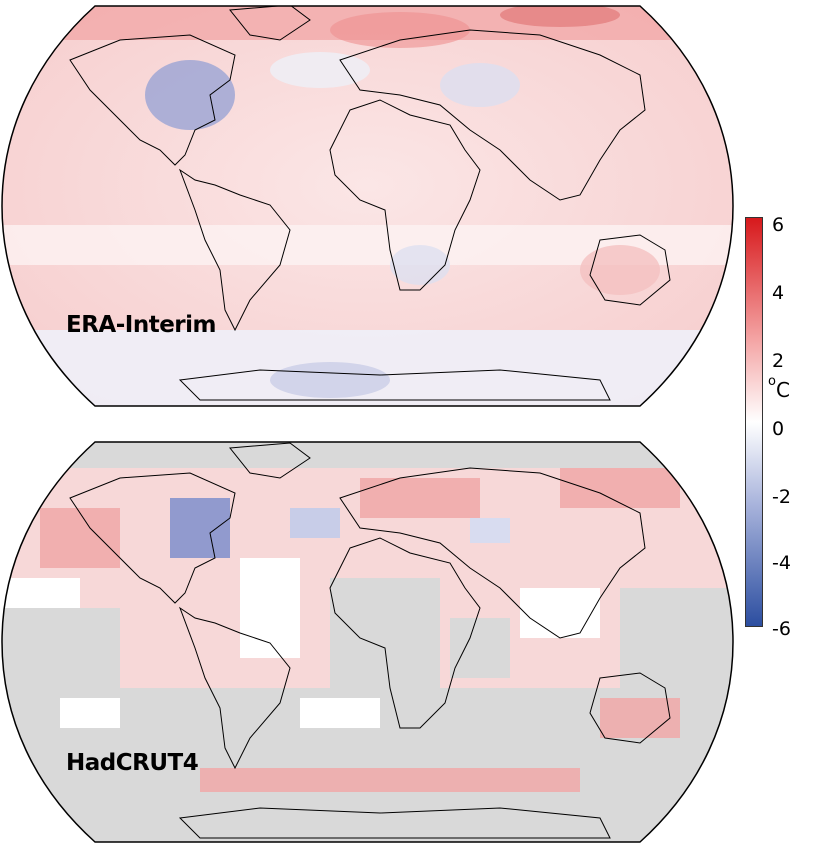 The width and height of the screenshot is (816, 850). Describe the element at coordinates (781, 629) in the screenshot. I see `colorbar-tick: -6` at that location.